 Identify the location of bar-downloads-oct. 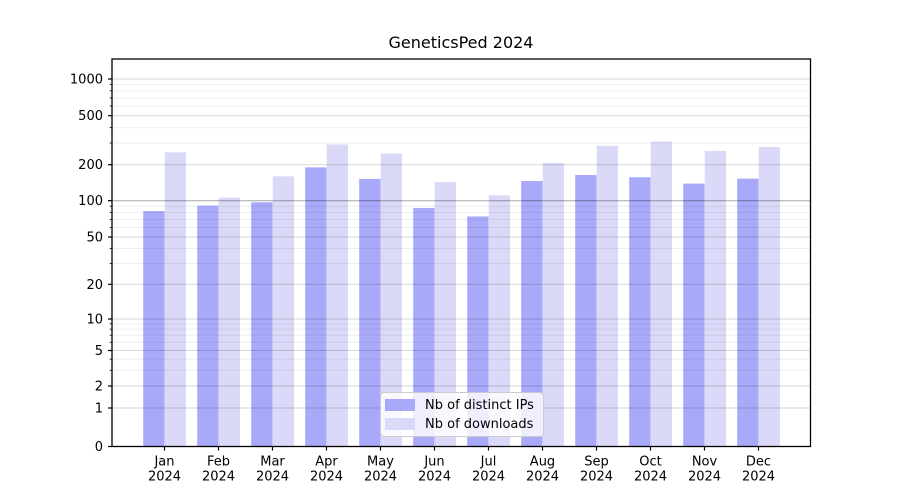
(661, 294).